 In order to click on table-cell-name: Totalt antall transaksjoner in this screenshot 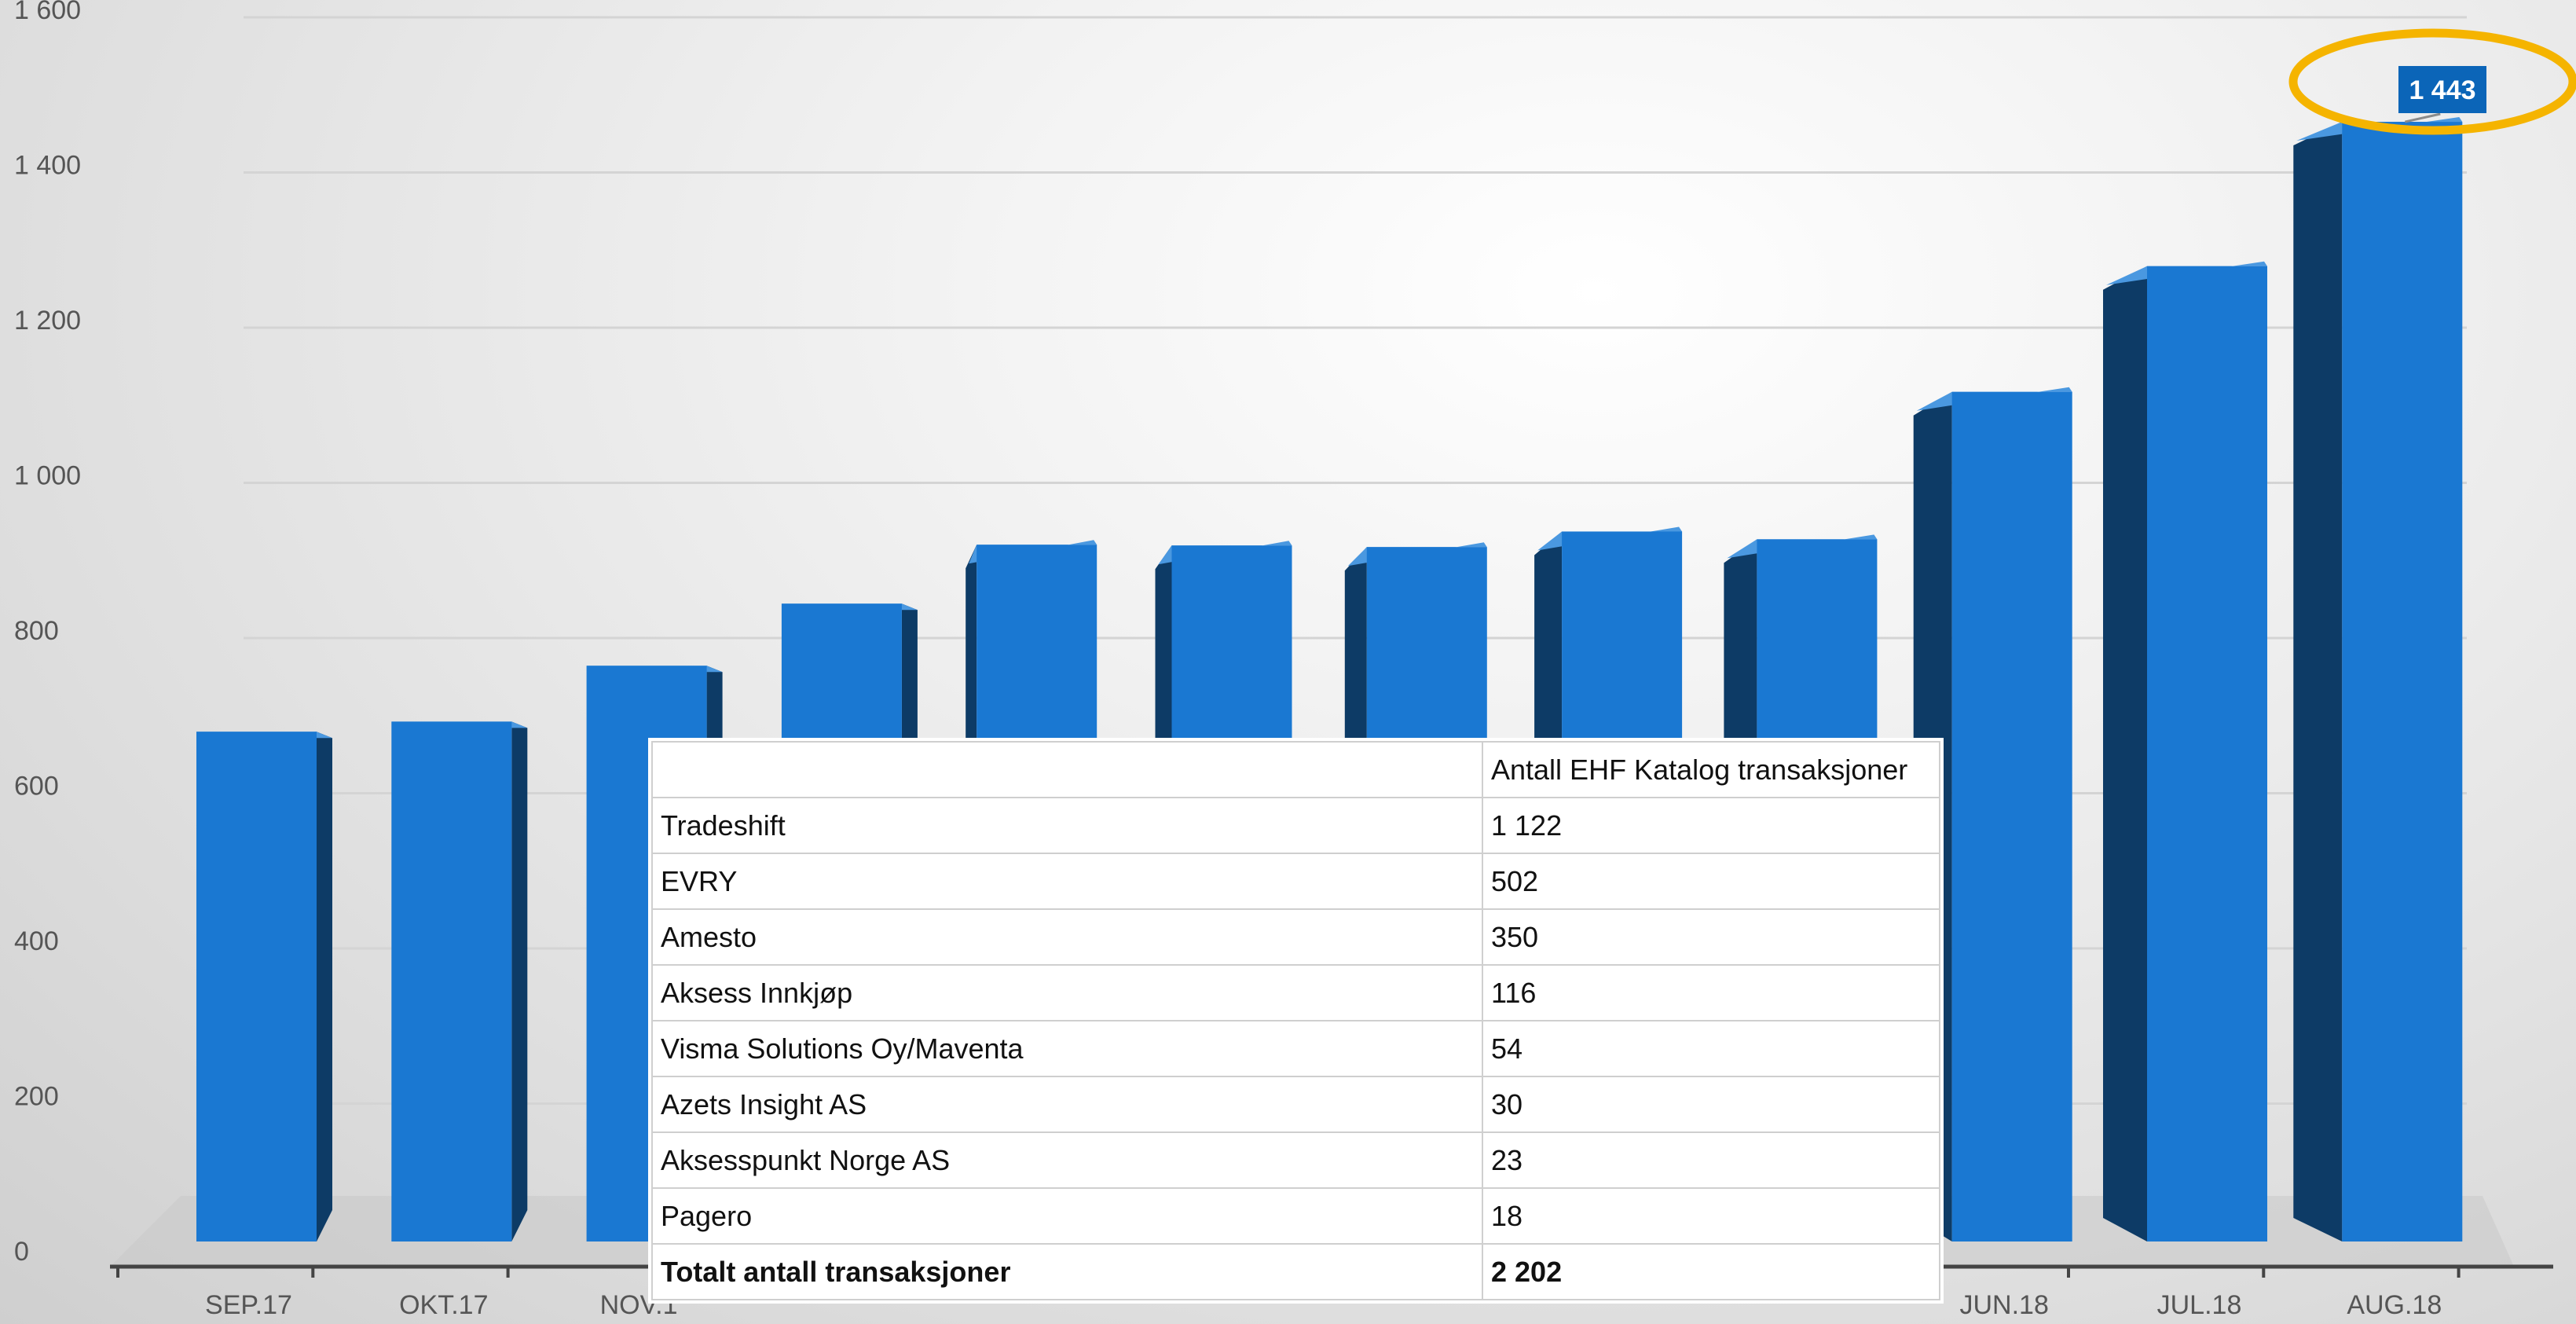, I will do `click(1067, 1271)`.